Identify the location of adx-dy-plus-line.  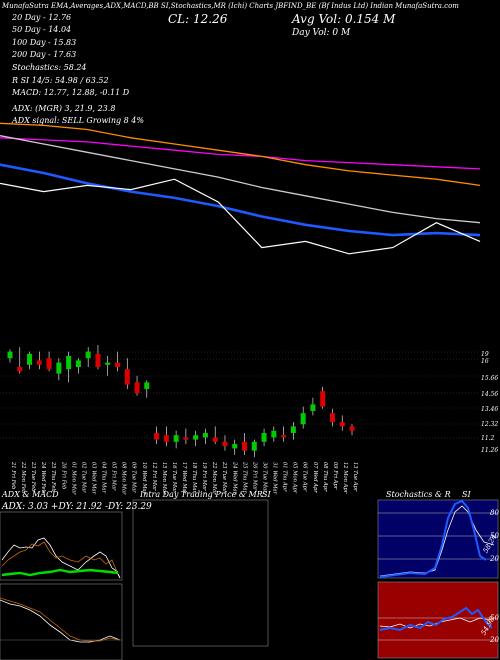
(60, 555).